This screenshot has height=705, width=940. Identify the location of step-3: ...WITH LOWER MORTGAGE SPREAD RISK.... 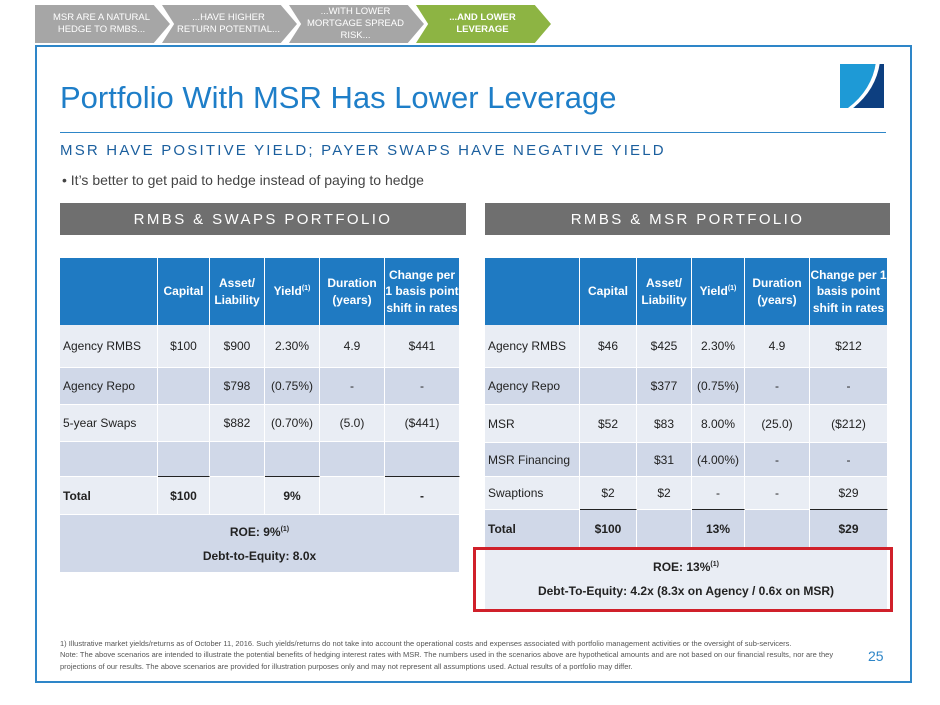
(356, 24).